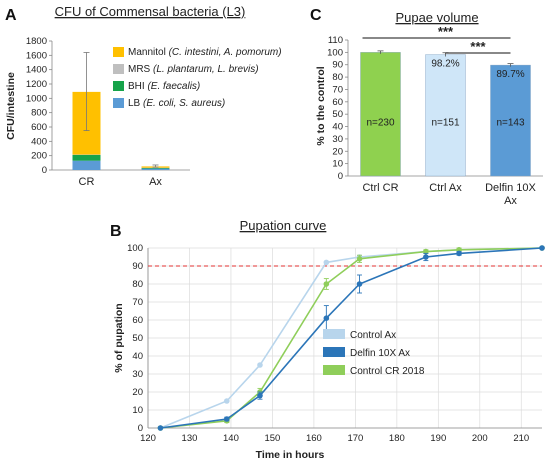  Describe the element at coordinates (39, 113) in the screenshot. I see `y-tick-label: 800` at that location.